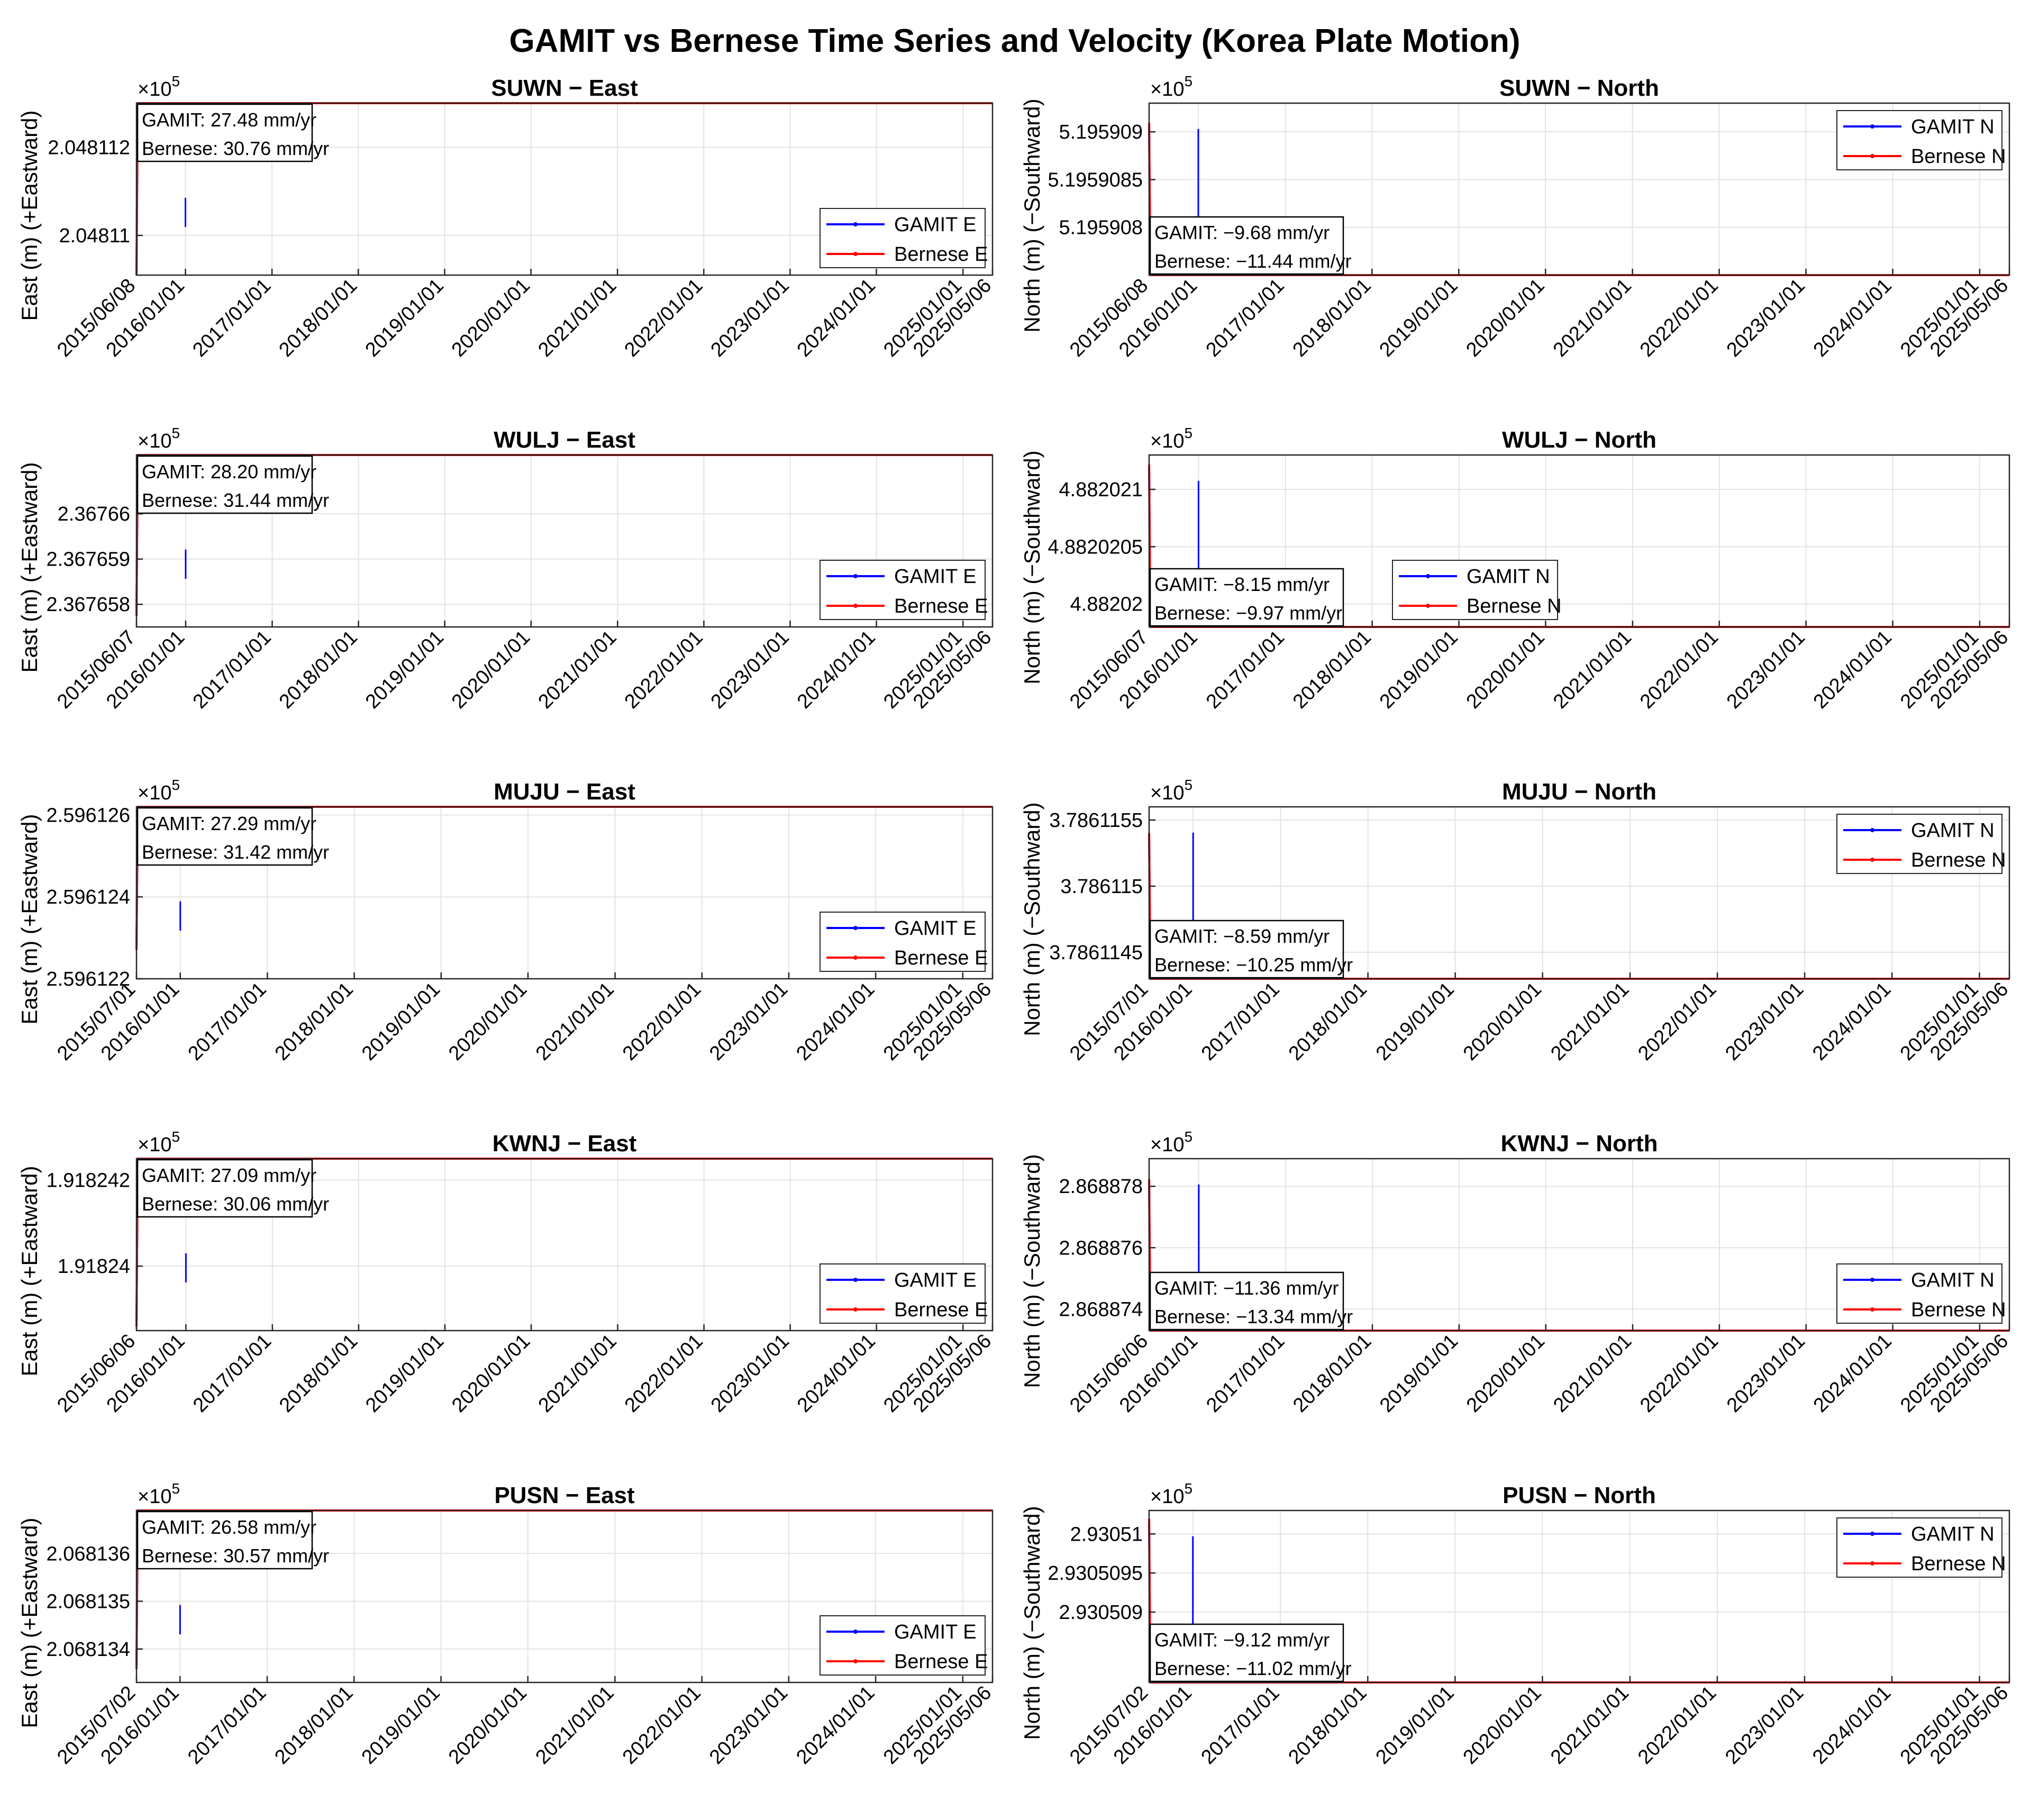 Image resolution: width=2030 pixels, height=1820 pixels. Describe the element at coordinates (1095, 547) in the screenshot. I see `y-tick-label: 4.8820205` at that location.